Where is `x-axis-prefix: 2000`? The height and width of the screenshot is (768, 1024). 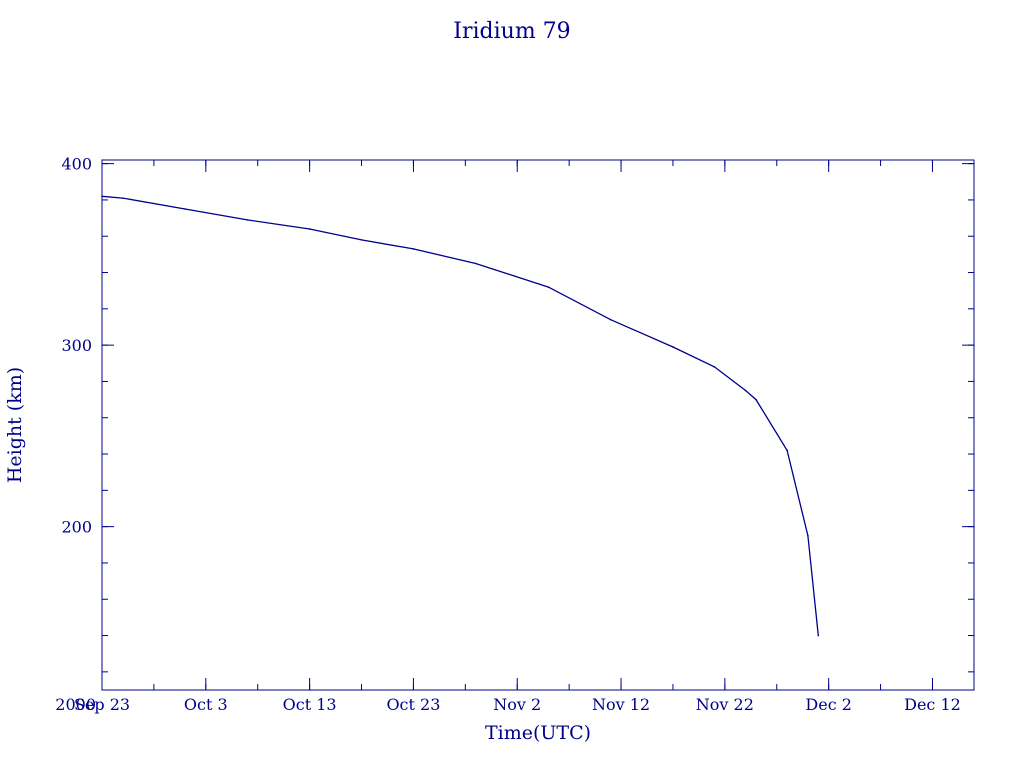 x-axis-prefix: 2000 is located at coordinates (75, 704).